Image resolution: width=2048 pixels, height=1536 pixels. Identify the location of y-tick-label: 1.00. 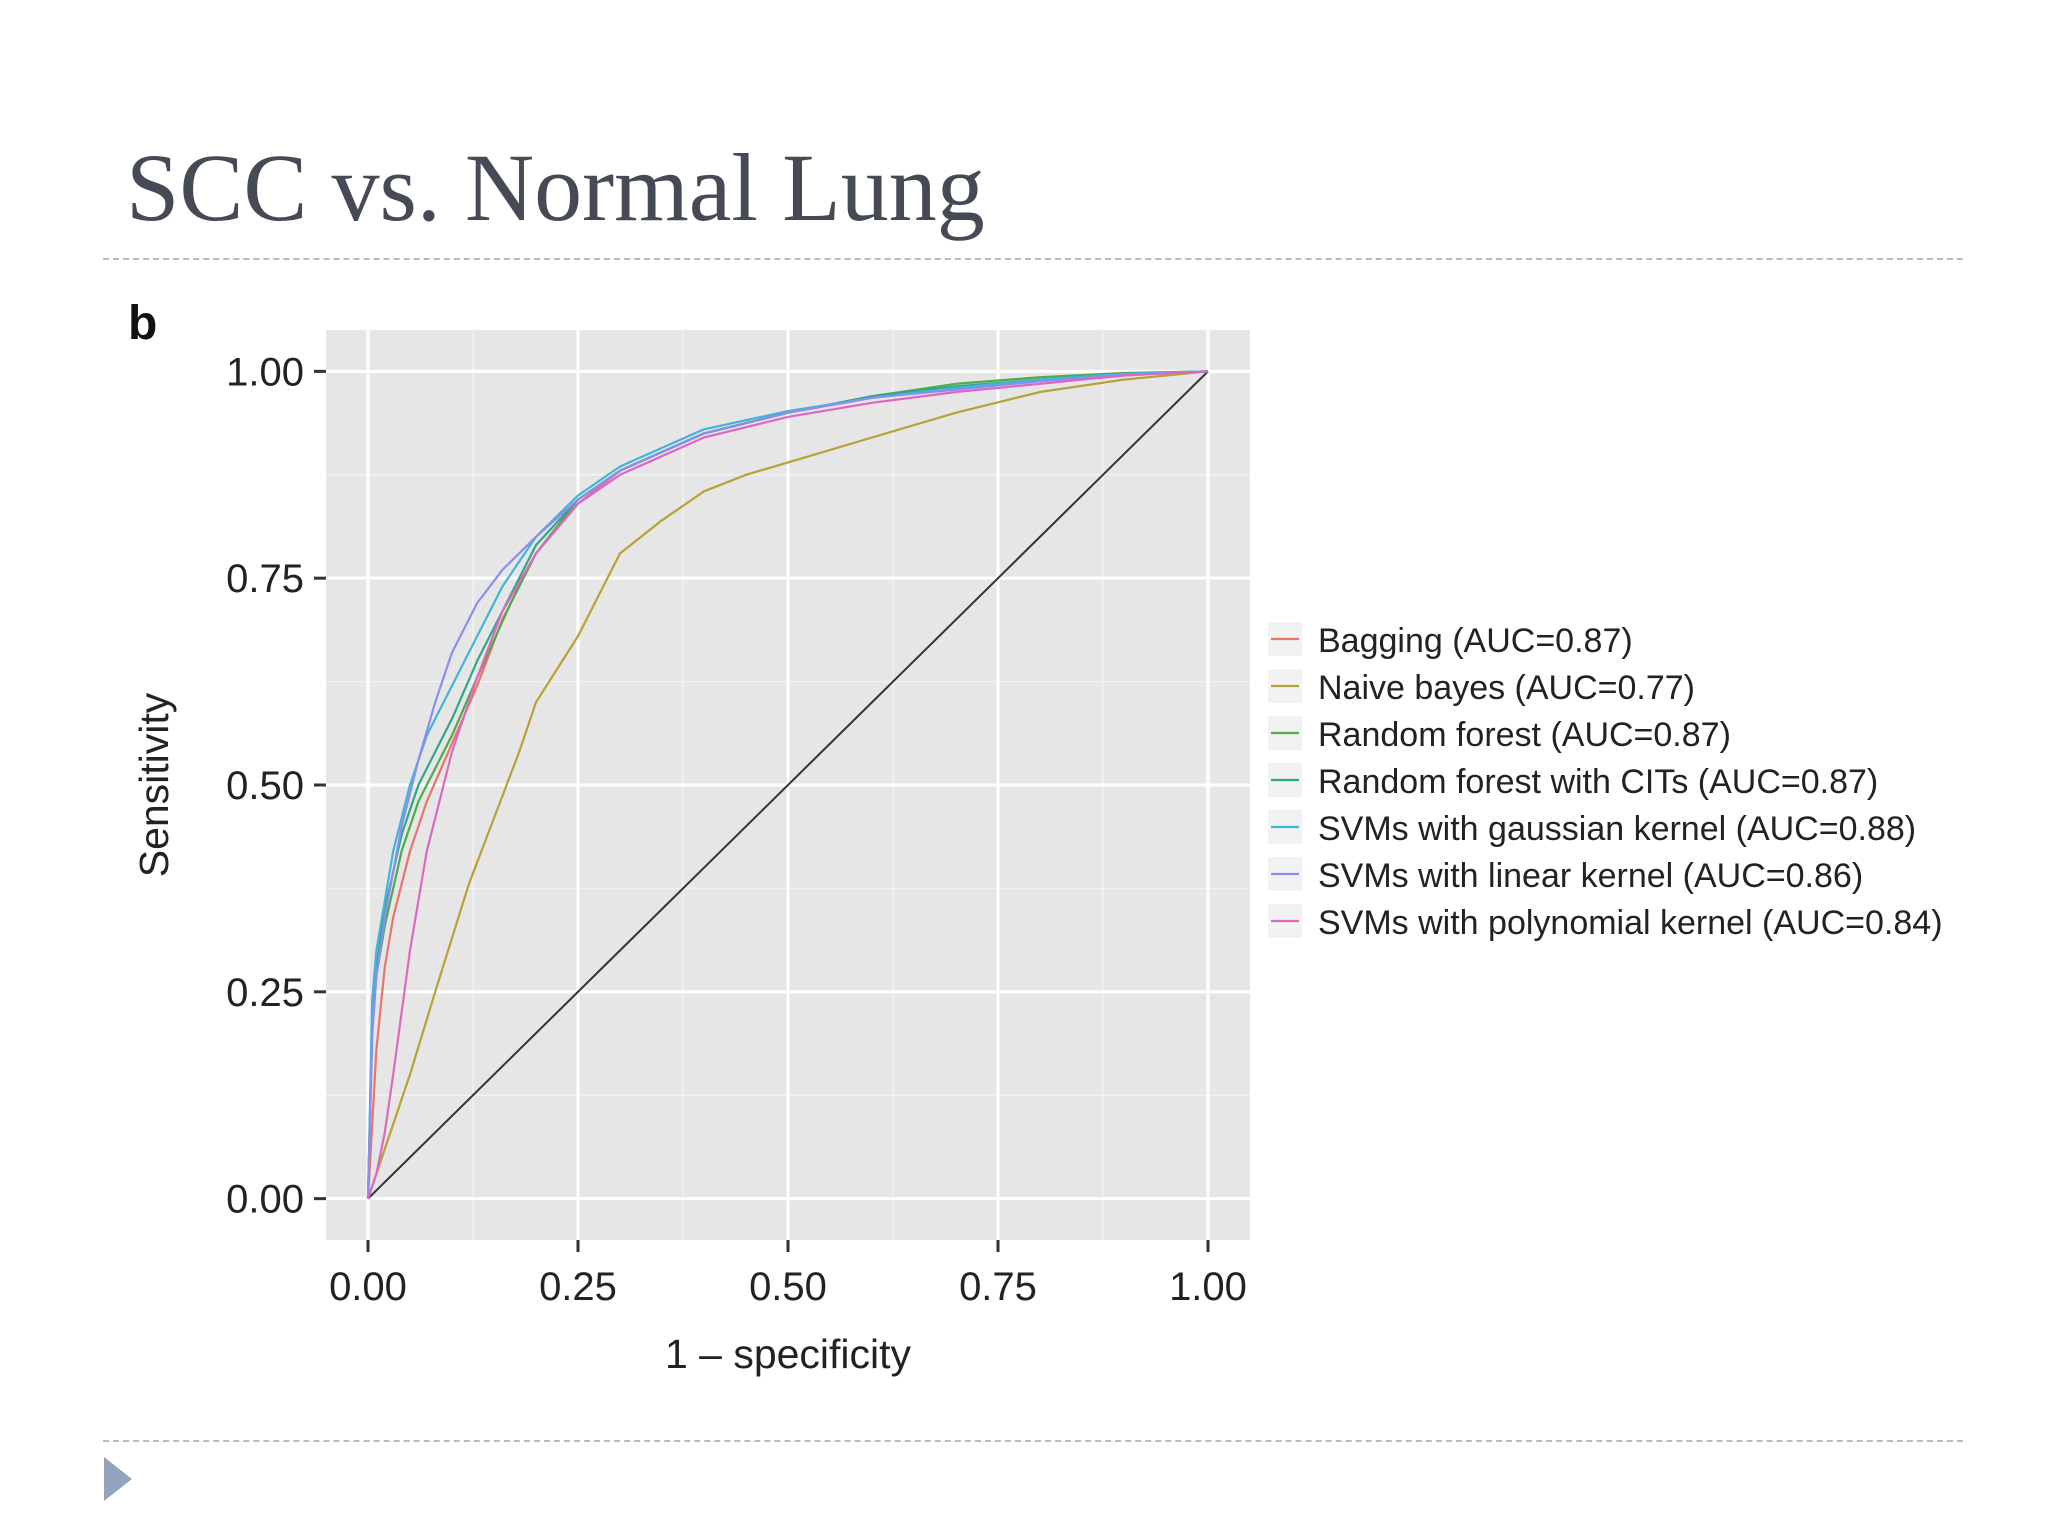
(265, 372).